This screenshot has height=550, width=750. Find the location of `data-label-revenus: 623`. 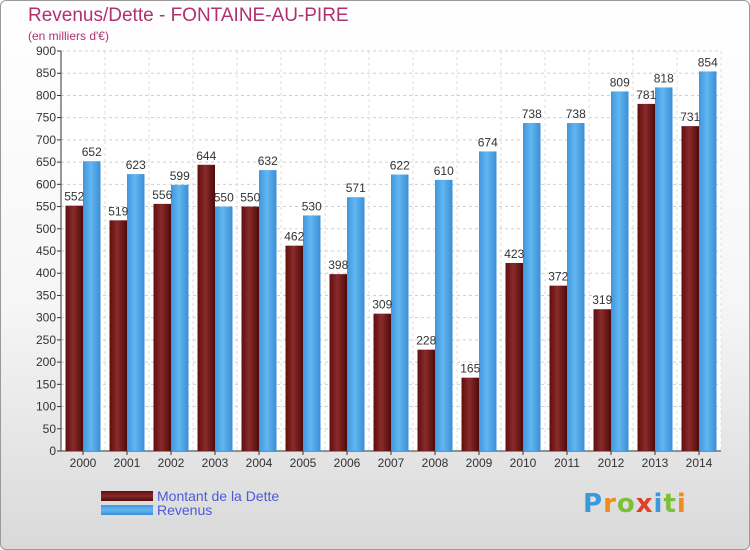

data-label-revenus: 623 is located at coordinates (136, 165).